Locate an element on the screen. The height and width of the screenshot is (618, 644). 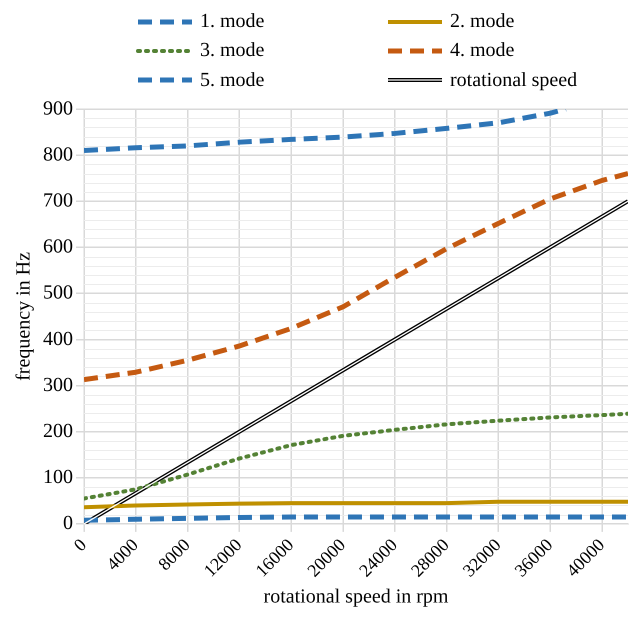
x-tick-label: 4000 is located at coordinates (122, 554).